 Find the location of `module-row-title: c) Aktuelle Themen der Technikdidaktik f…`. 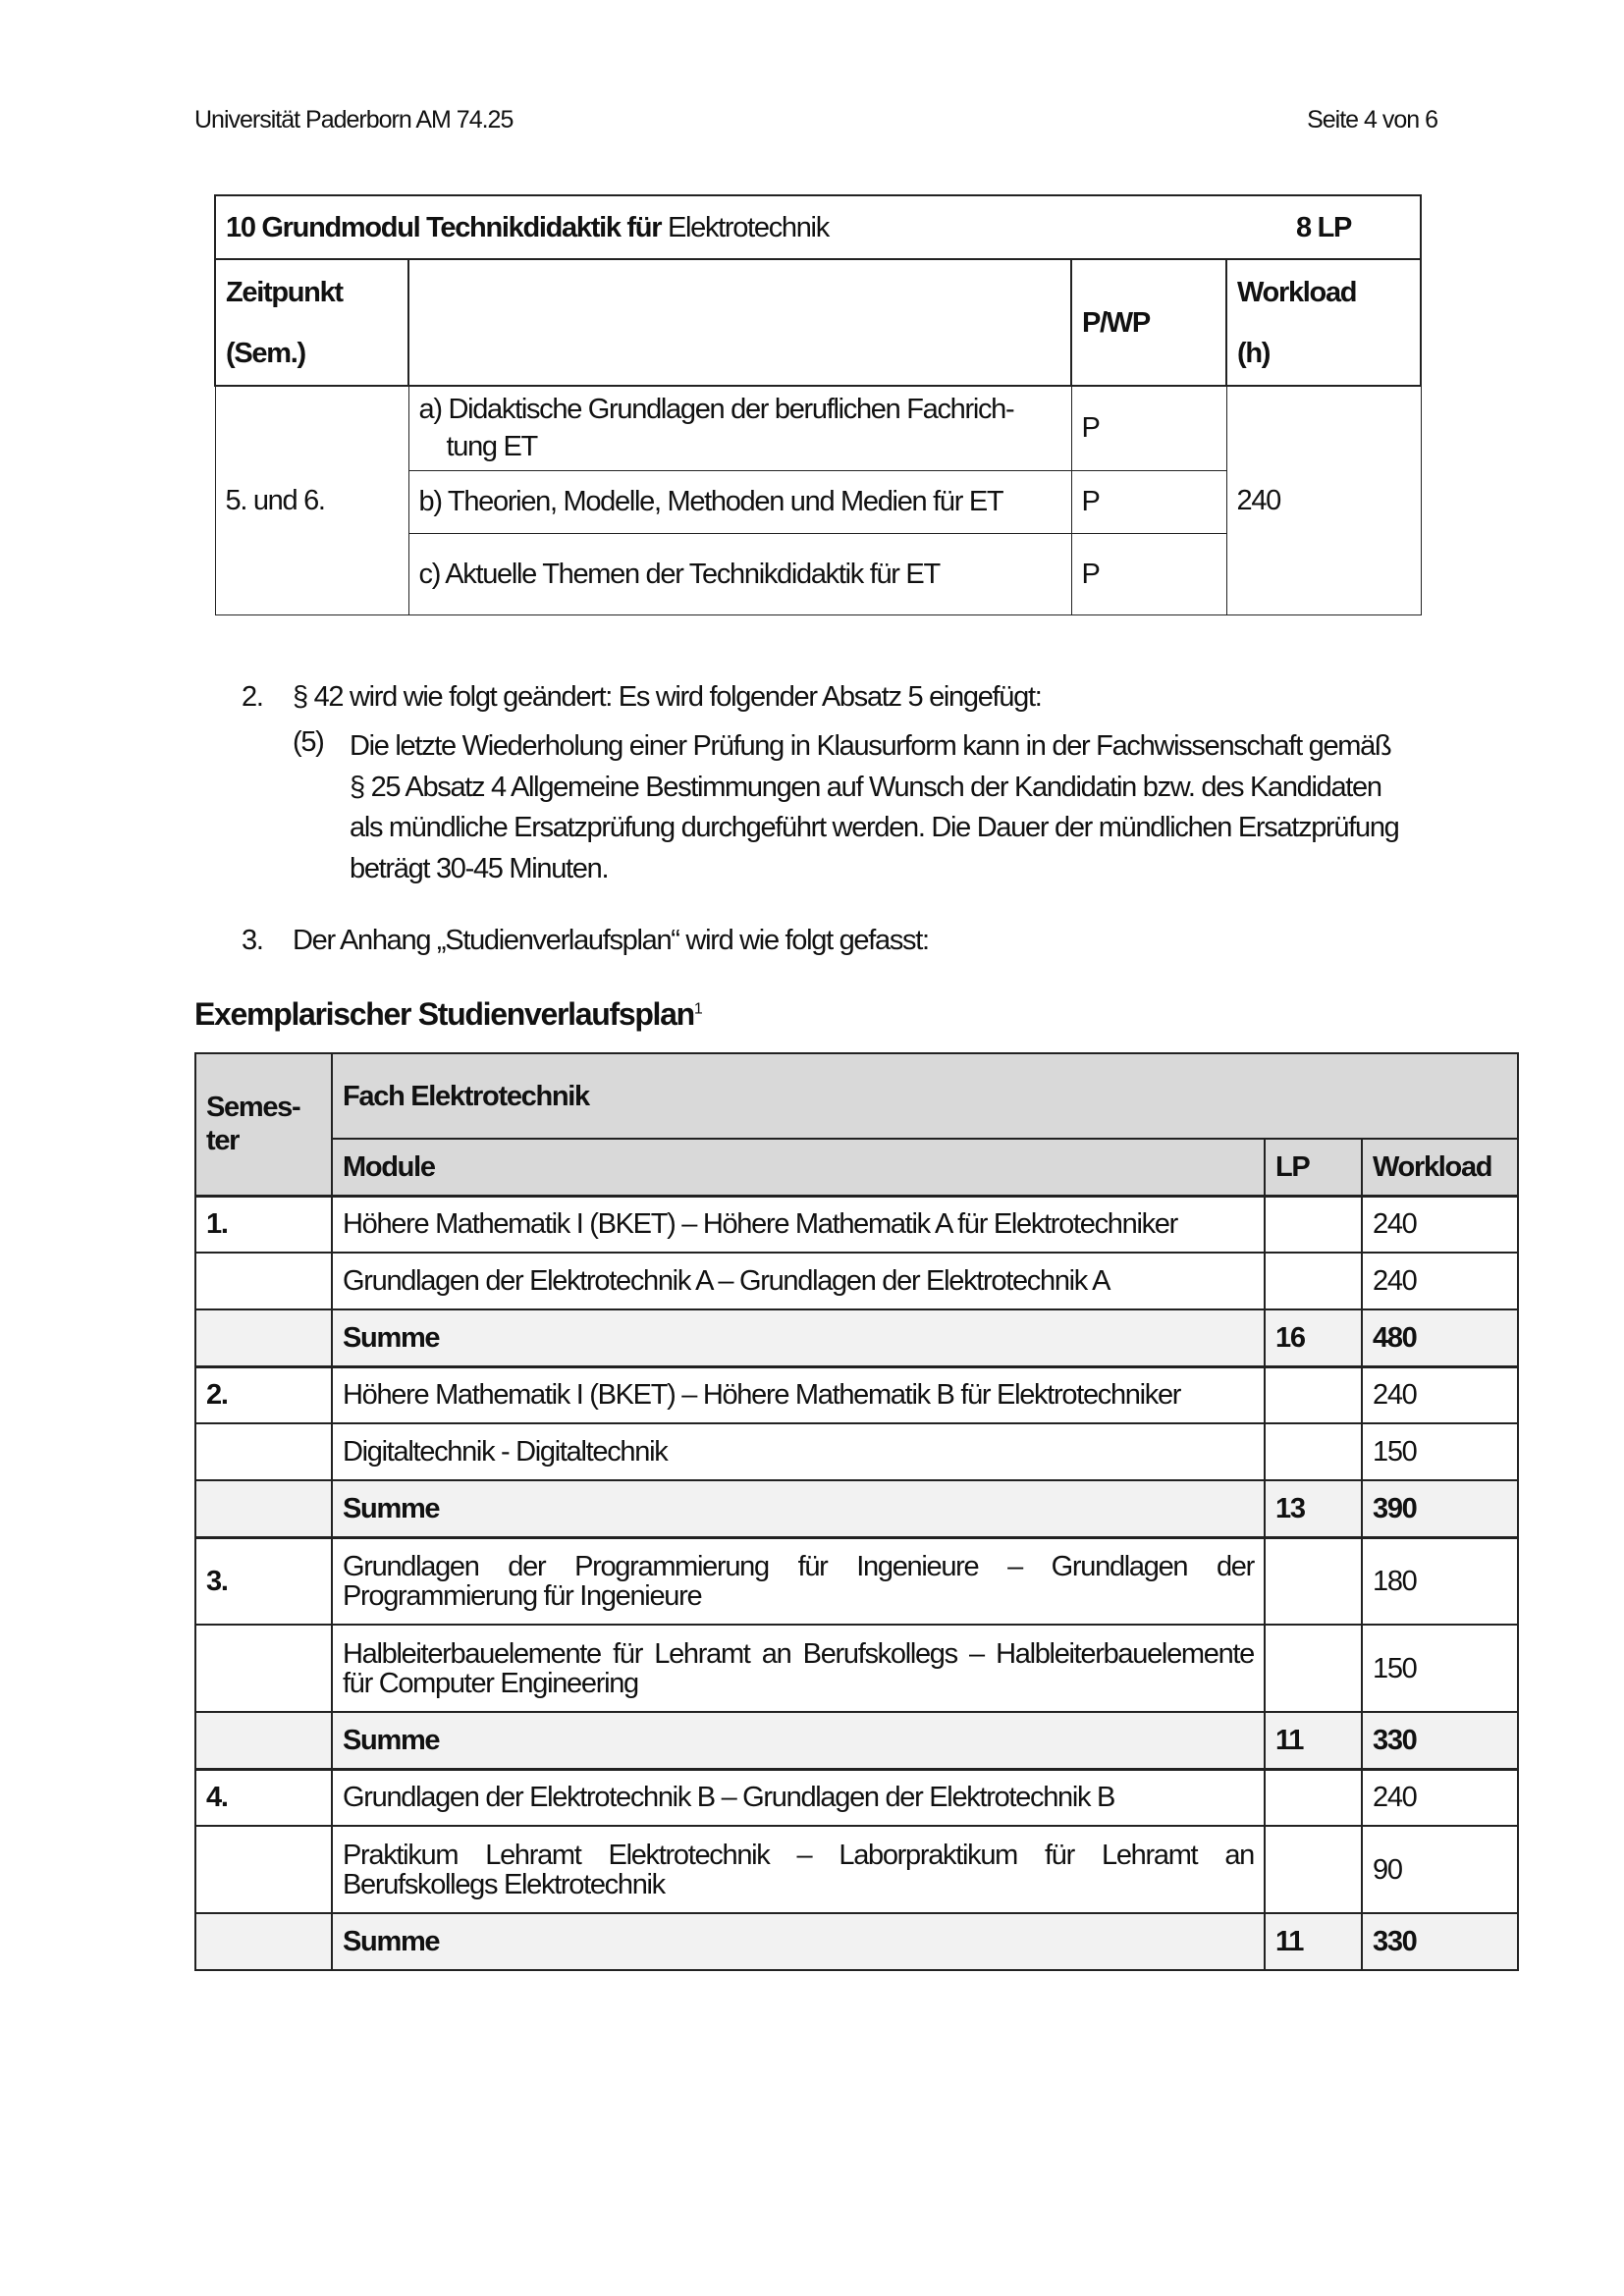

module-row-title: c) Aktuelle Themen der Technikdidaktik f… is located at coordinates (739, 573).